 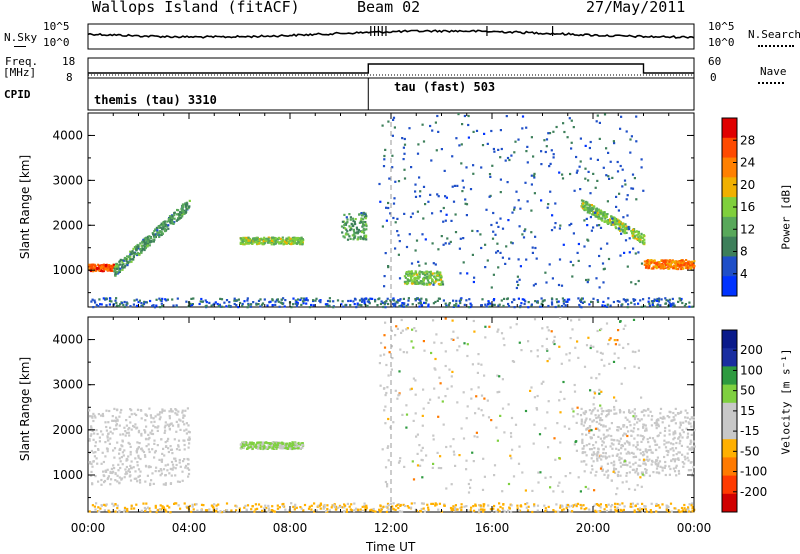 I want to click on y-tick-label: 2000, so click(x=67, y=430).